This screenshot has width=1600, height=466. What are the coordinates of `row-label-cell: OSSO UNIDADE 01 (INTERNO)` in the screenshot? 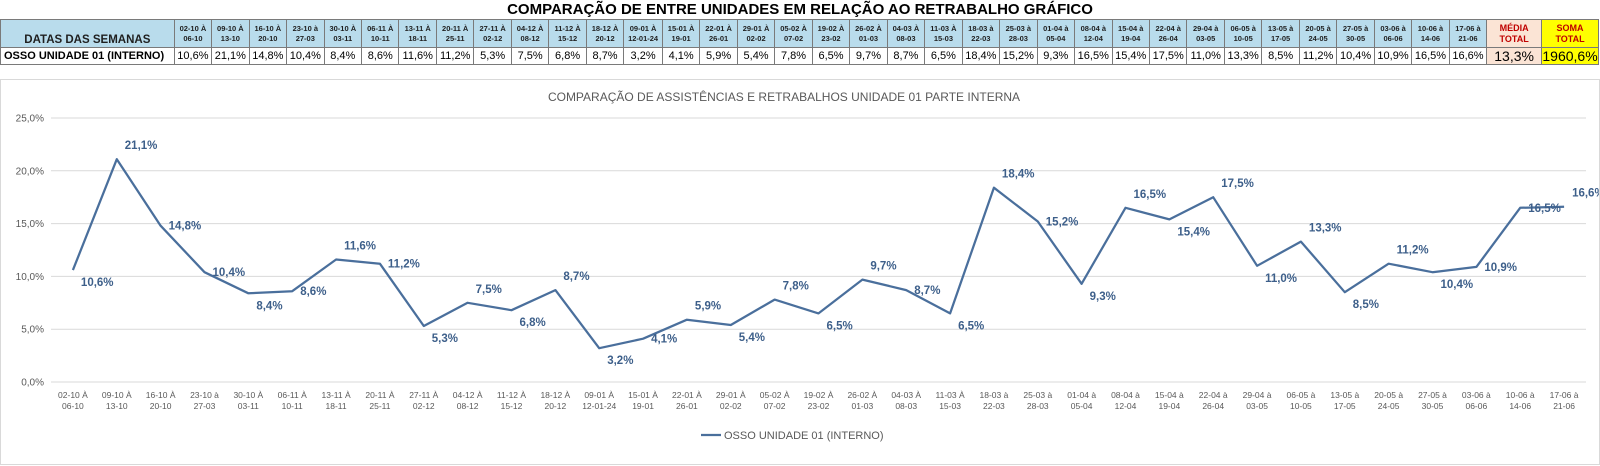 It's located at (88, 56).